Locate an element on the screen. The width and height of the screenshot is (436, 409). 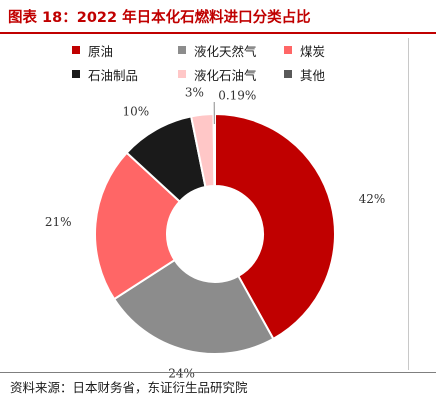
footer-rule is located at coordinates (218, 372).